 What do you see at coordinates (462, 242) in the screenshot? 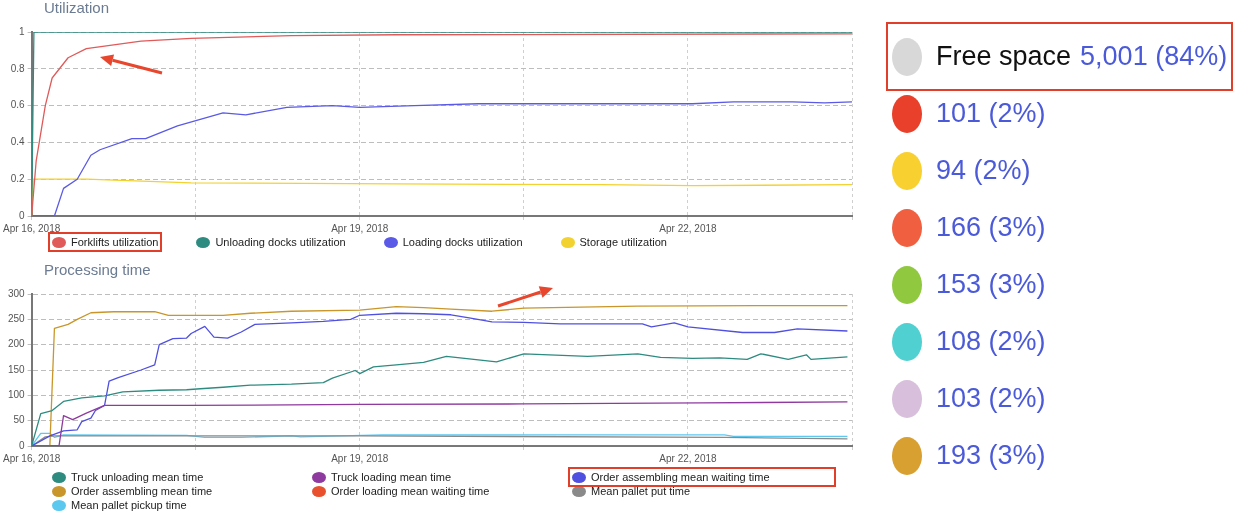
I see `legend-label: Loading docks utilization` at bounding box center [462, 242].